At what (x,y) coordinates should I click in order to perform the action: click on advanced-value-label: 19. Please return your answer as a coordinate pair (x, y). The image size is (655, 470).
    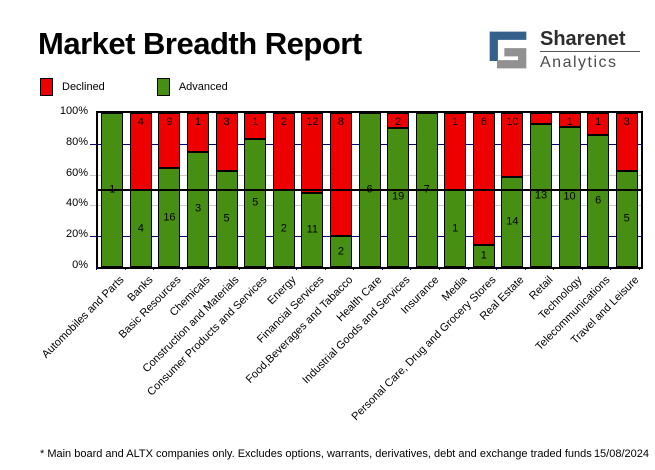
    Looking at the image, I should click on (398, 196).